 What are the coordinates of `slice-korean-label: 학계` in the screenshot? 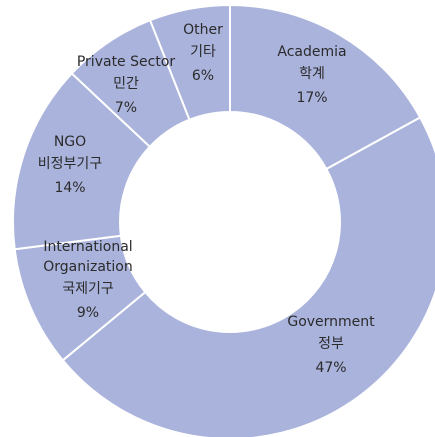 It's located at (312, 74).